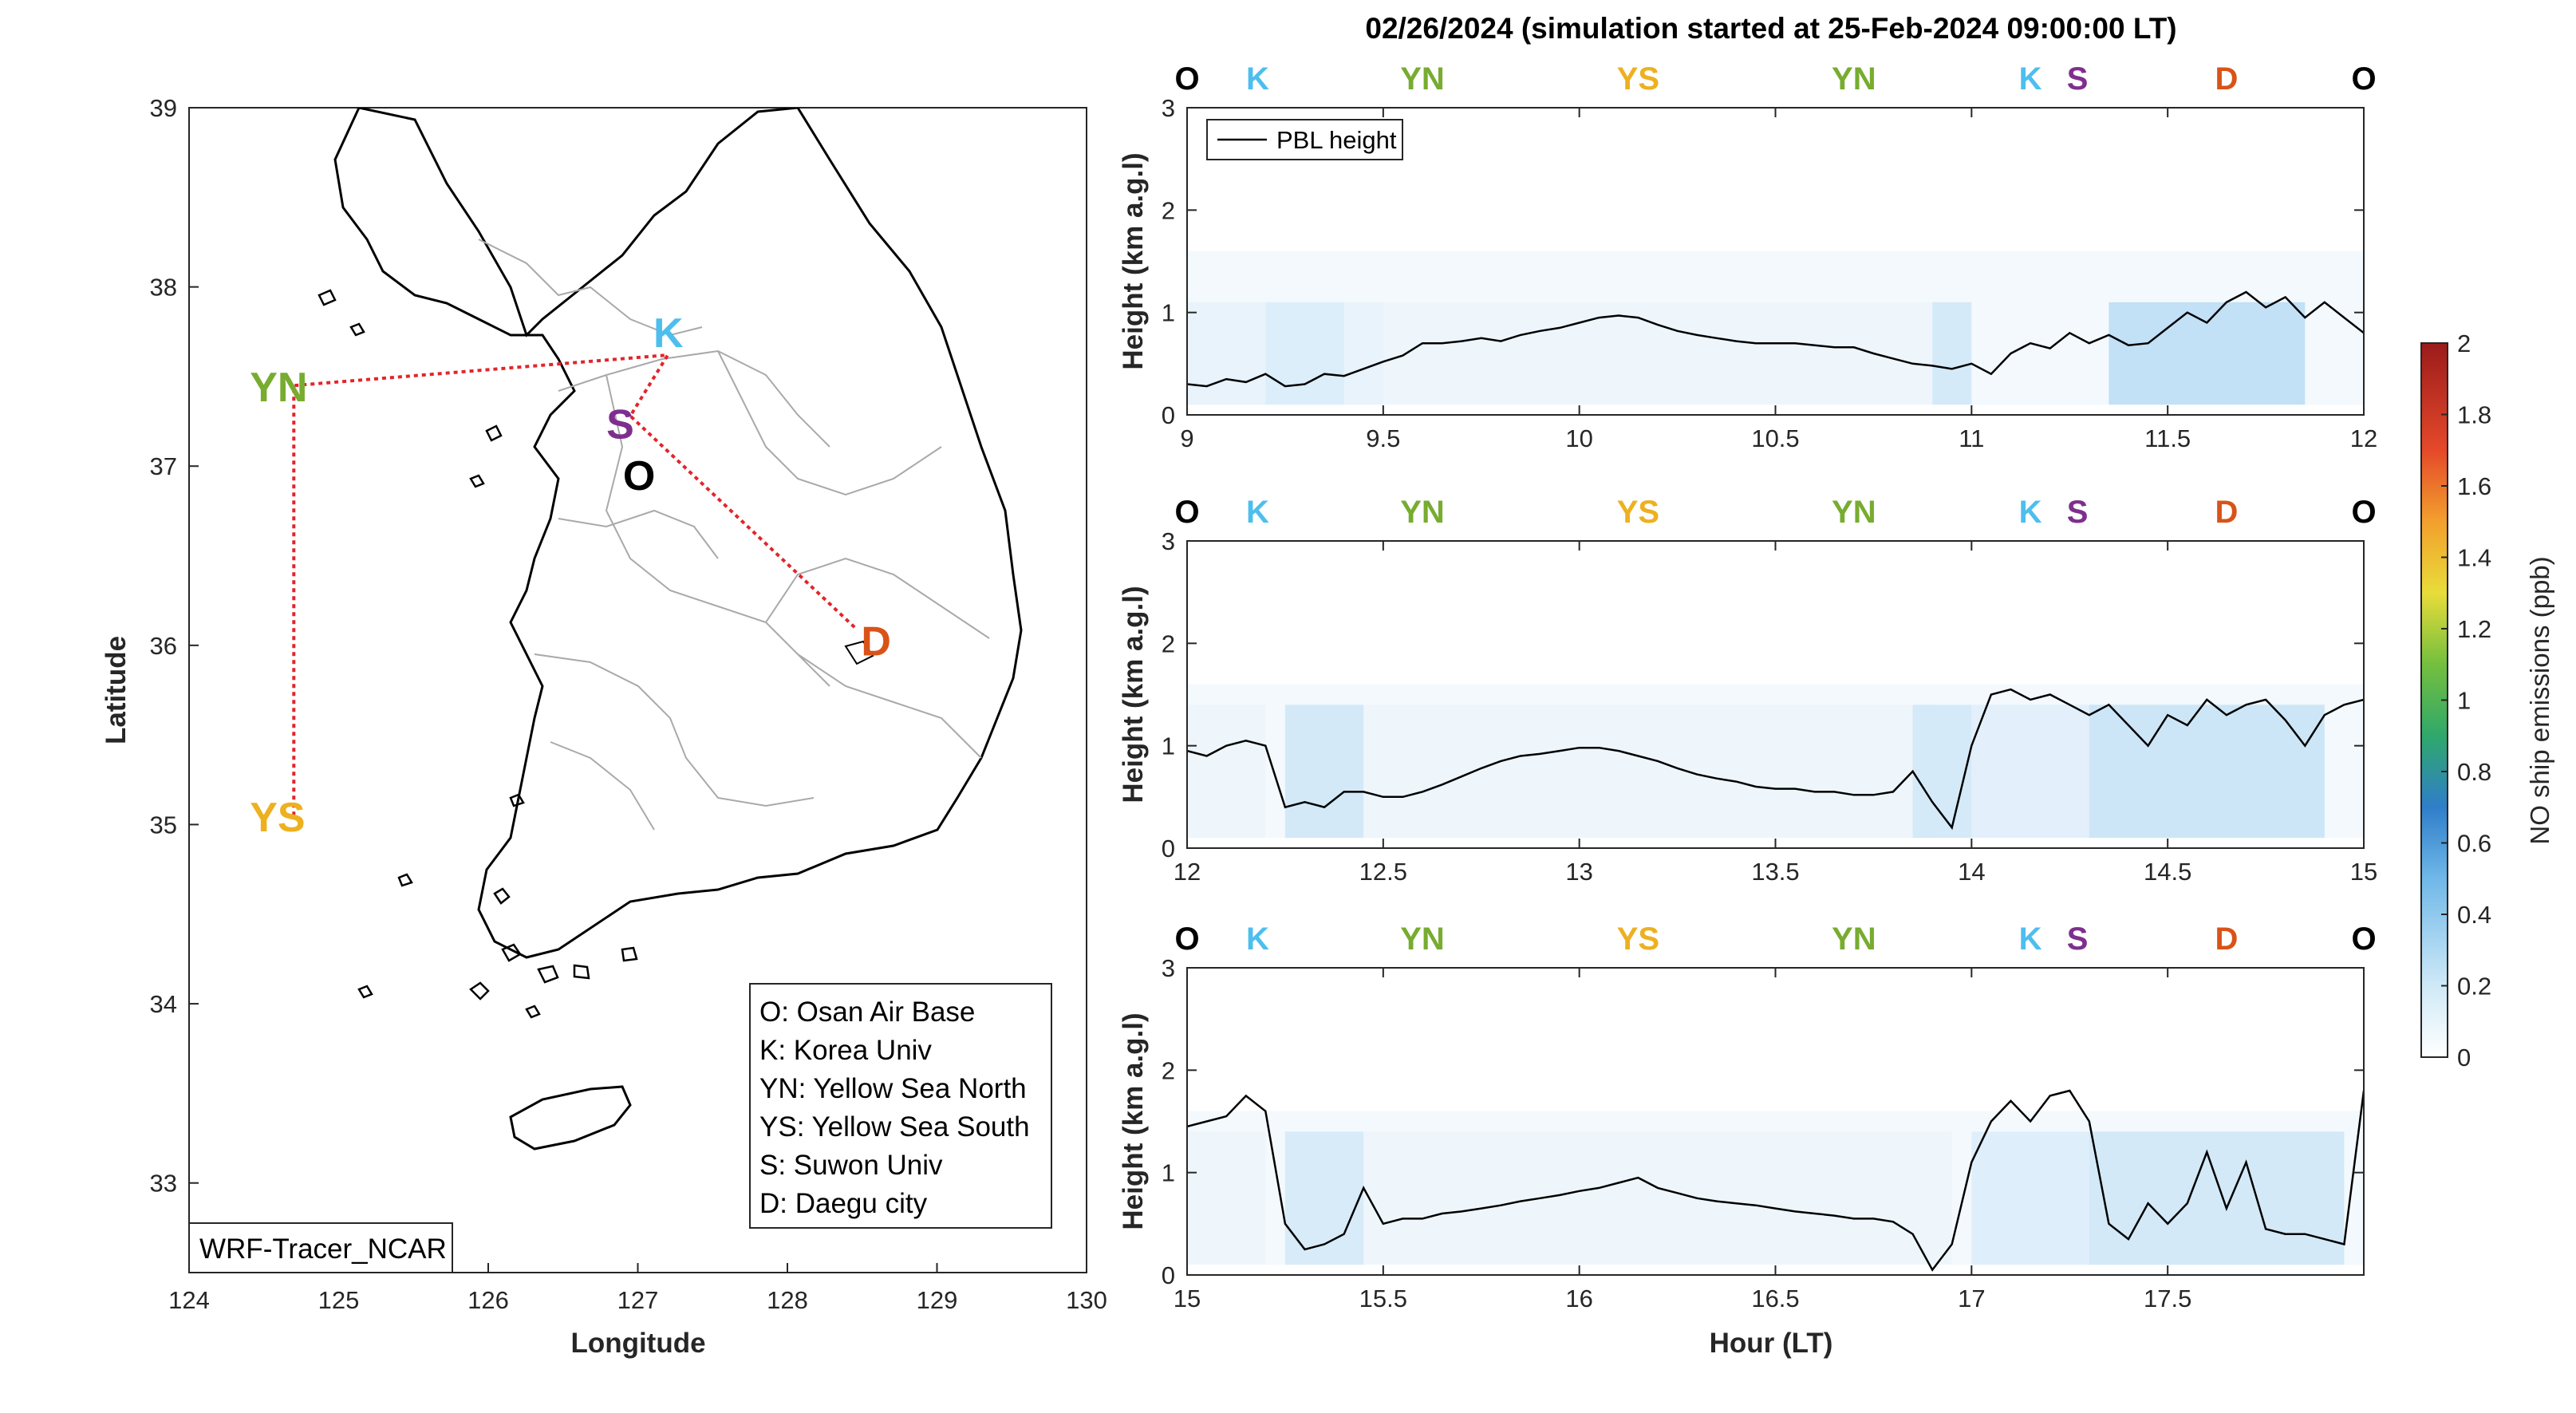  What do you see at coordinates (2474, 415) in the screenshot?
I see `colorbar-tick-label: 1.8` at bounding box center [2474, 415].